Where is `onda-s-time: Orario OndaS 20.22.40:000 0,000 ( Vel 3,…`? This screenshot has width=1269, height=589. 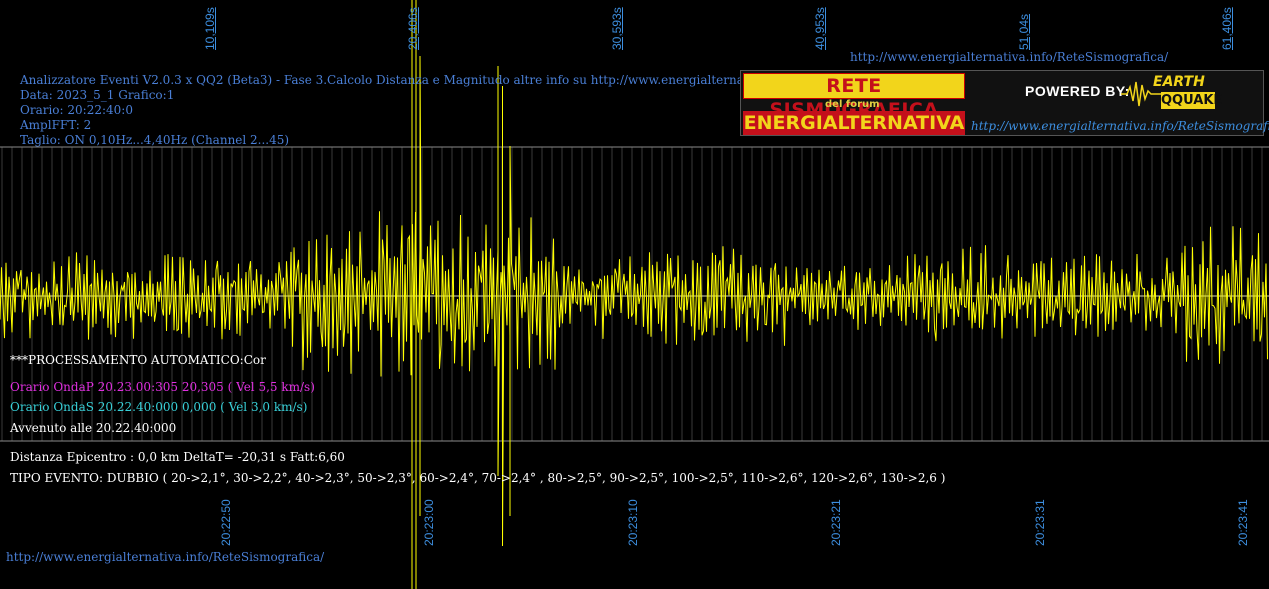
onda-s-time: Orario OndaS 20.22.40:000 0,000 ( Vel 3,… is located at coordinates (159, 407).